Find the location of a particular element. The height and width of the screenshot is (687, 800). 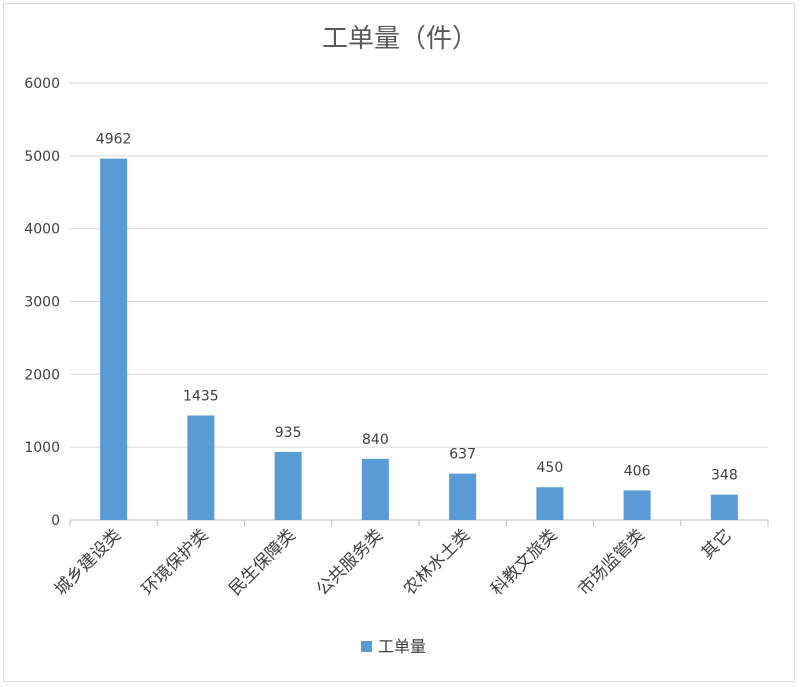

category-label: 农林水土类 is located at coordinates (437, 562).